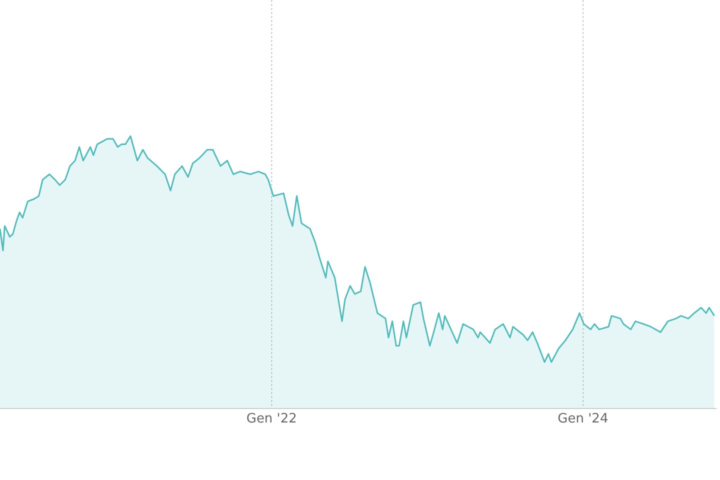 This screenshot has height=480, width=720. Describe the element at coordinates (583, 419) in the screenshot. I see `x-tick-label: Gen '24` at that location.